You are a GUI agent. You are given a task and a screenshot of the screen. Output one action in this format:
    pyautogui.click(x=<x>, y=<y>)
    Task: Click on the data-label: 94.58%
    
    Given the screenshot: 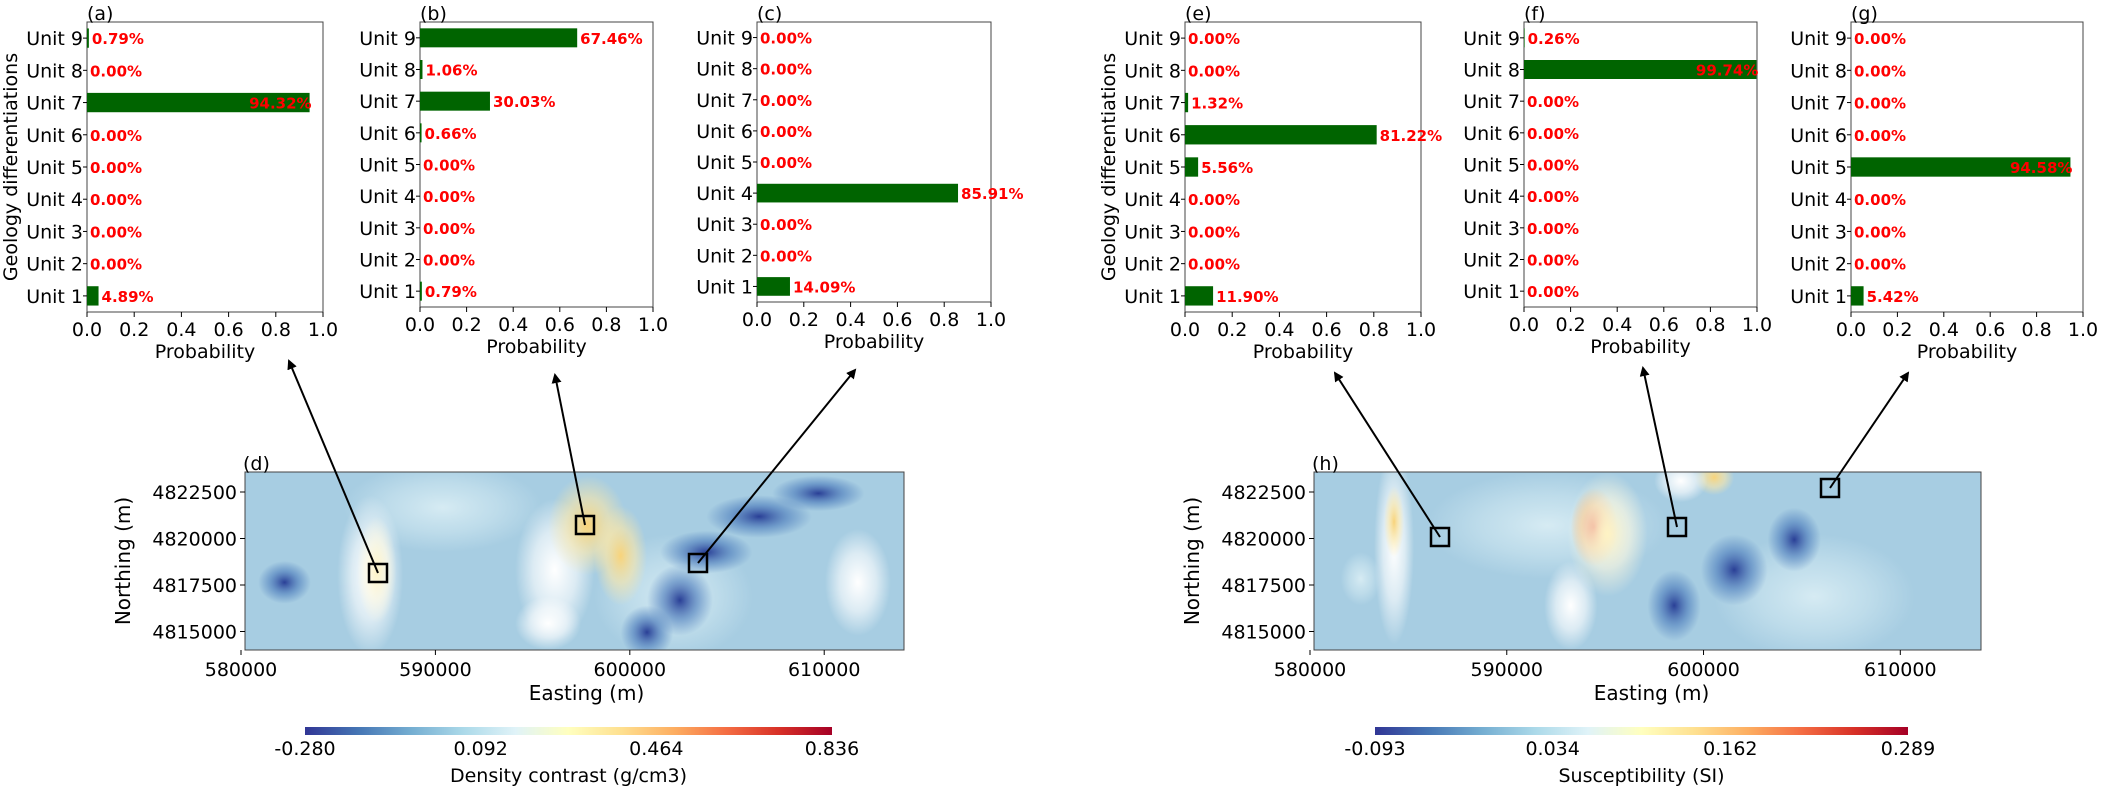 What is the action you would take?
    pyautogui.click(x=2041, y=168)
    